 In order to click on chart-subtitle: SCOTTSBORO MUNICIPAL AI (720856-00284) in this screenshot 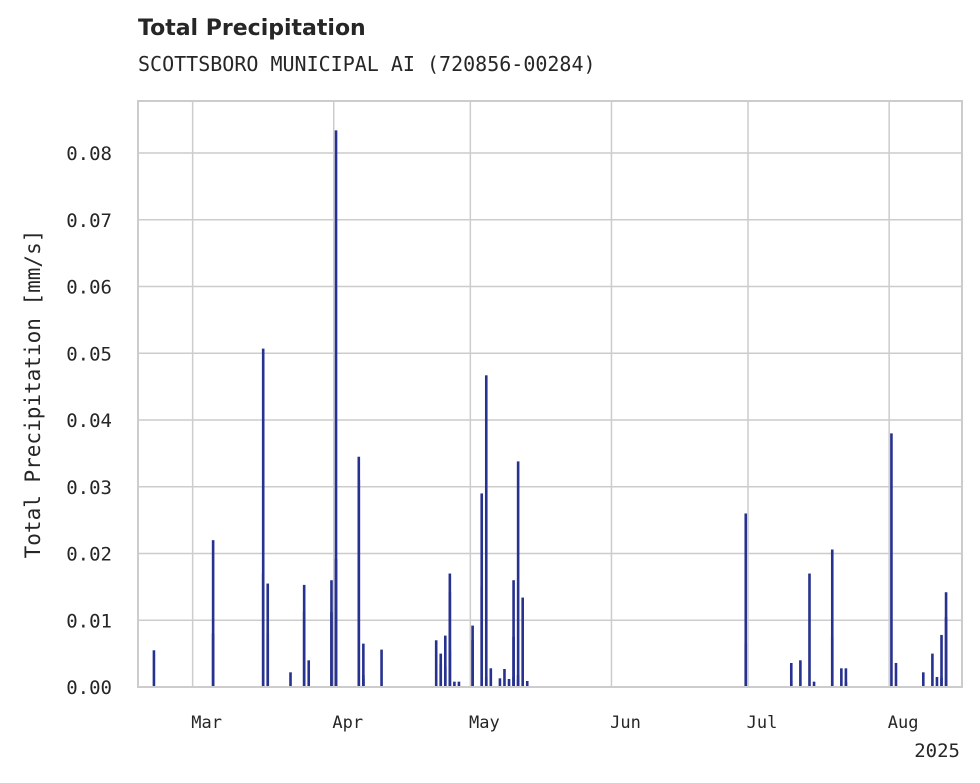, I will do `click(367, 64)`.